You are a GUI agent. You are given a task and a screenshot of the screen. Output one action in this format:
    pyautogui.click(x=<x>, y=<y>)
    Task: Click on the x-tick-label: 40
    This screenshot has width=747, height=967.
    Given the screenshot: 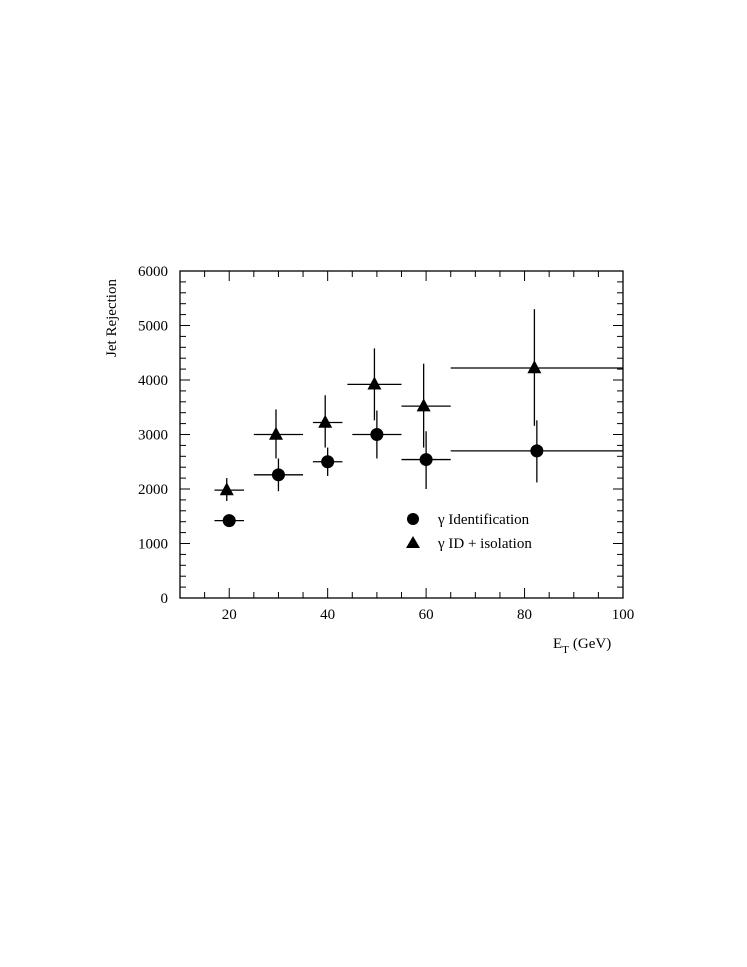 What is the action you would take?
    pyautogui.click(x=327, y=615)
    